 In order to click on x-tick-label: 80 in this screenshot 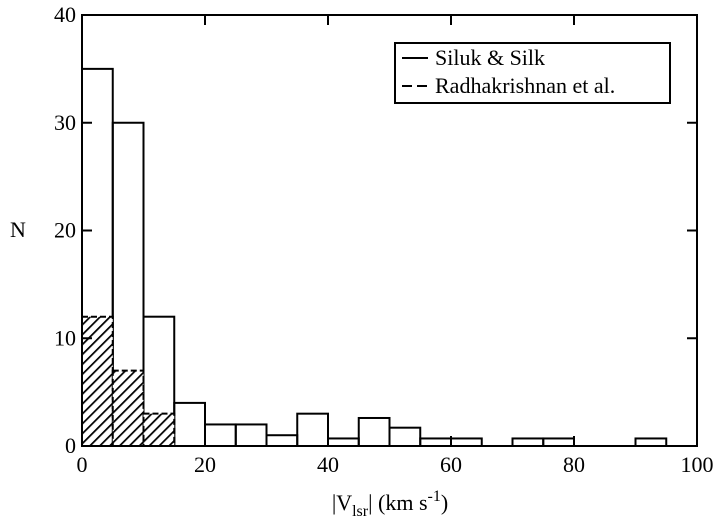, I will do `click(574, 464)`.